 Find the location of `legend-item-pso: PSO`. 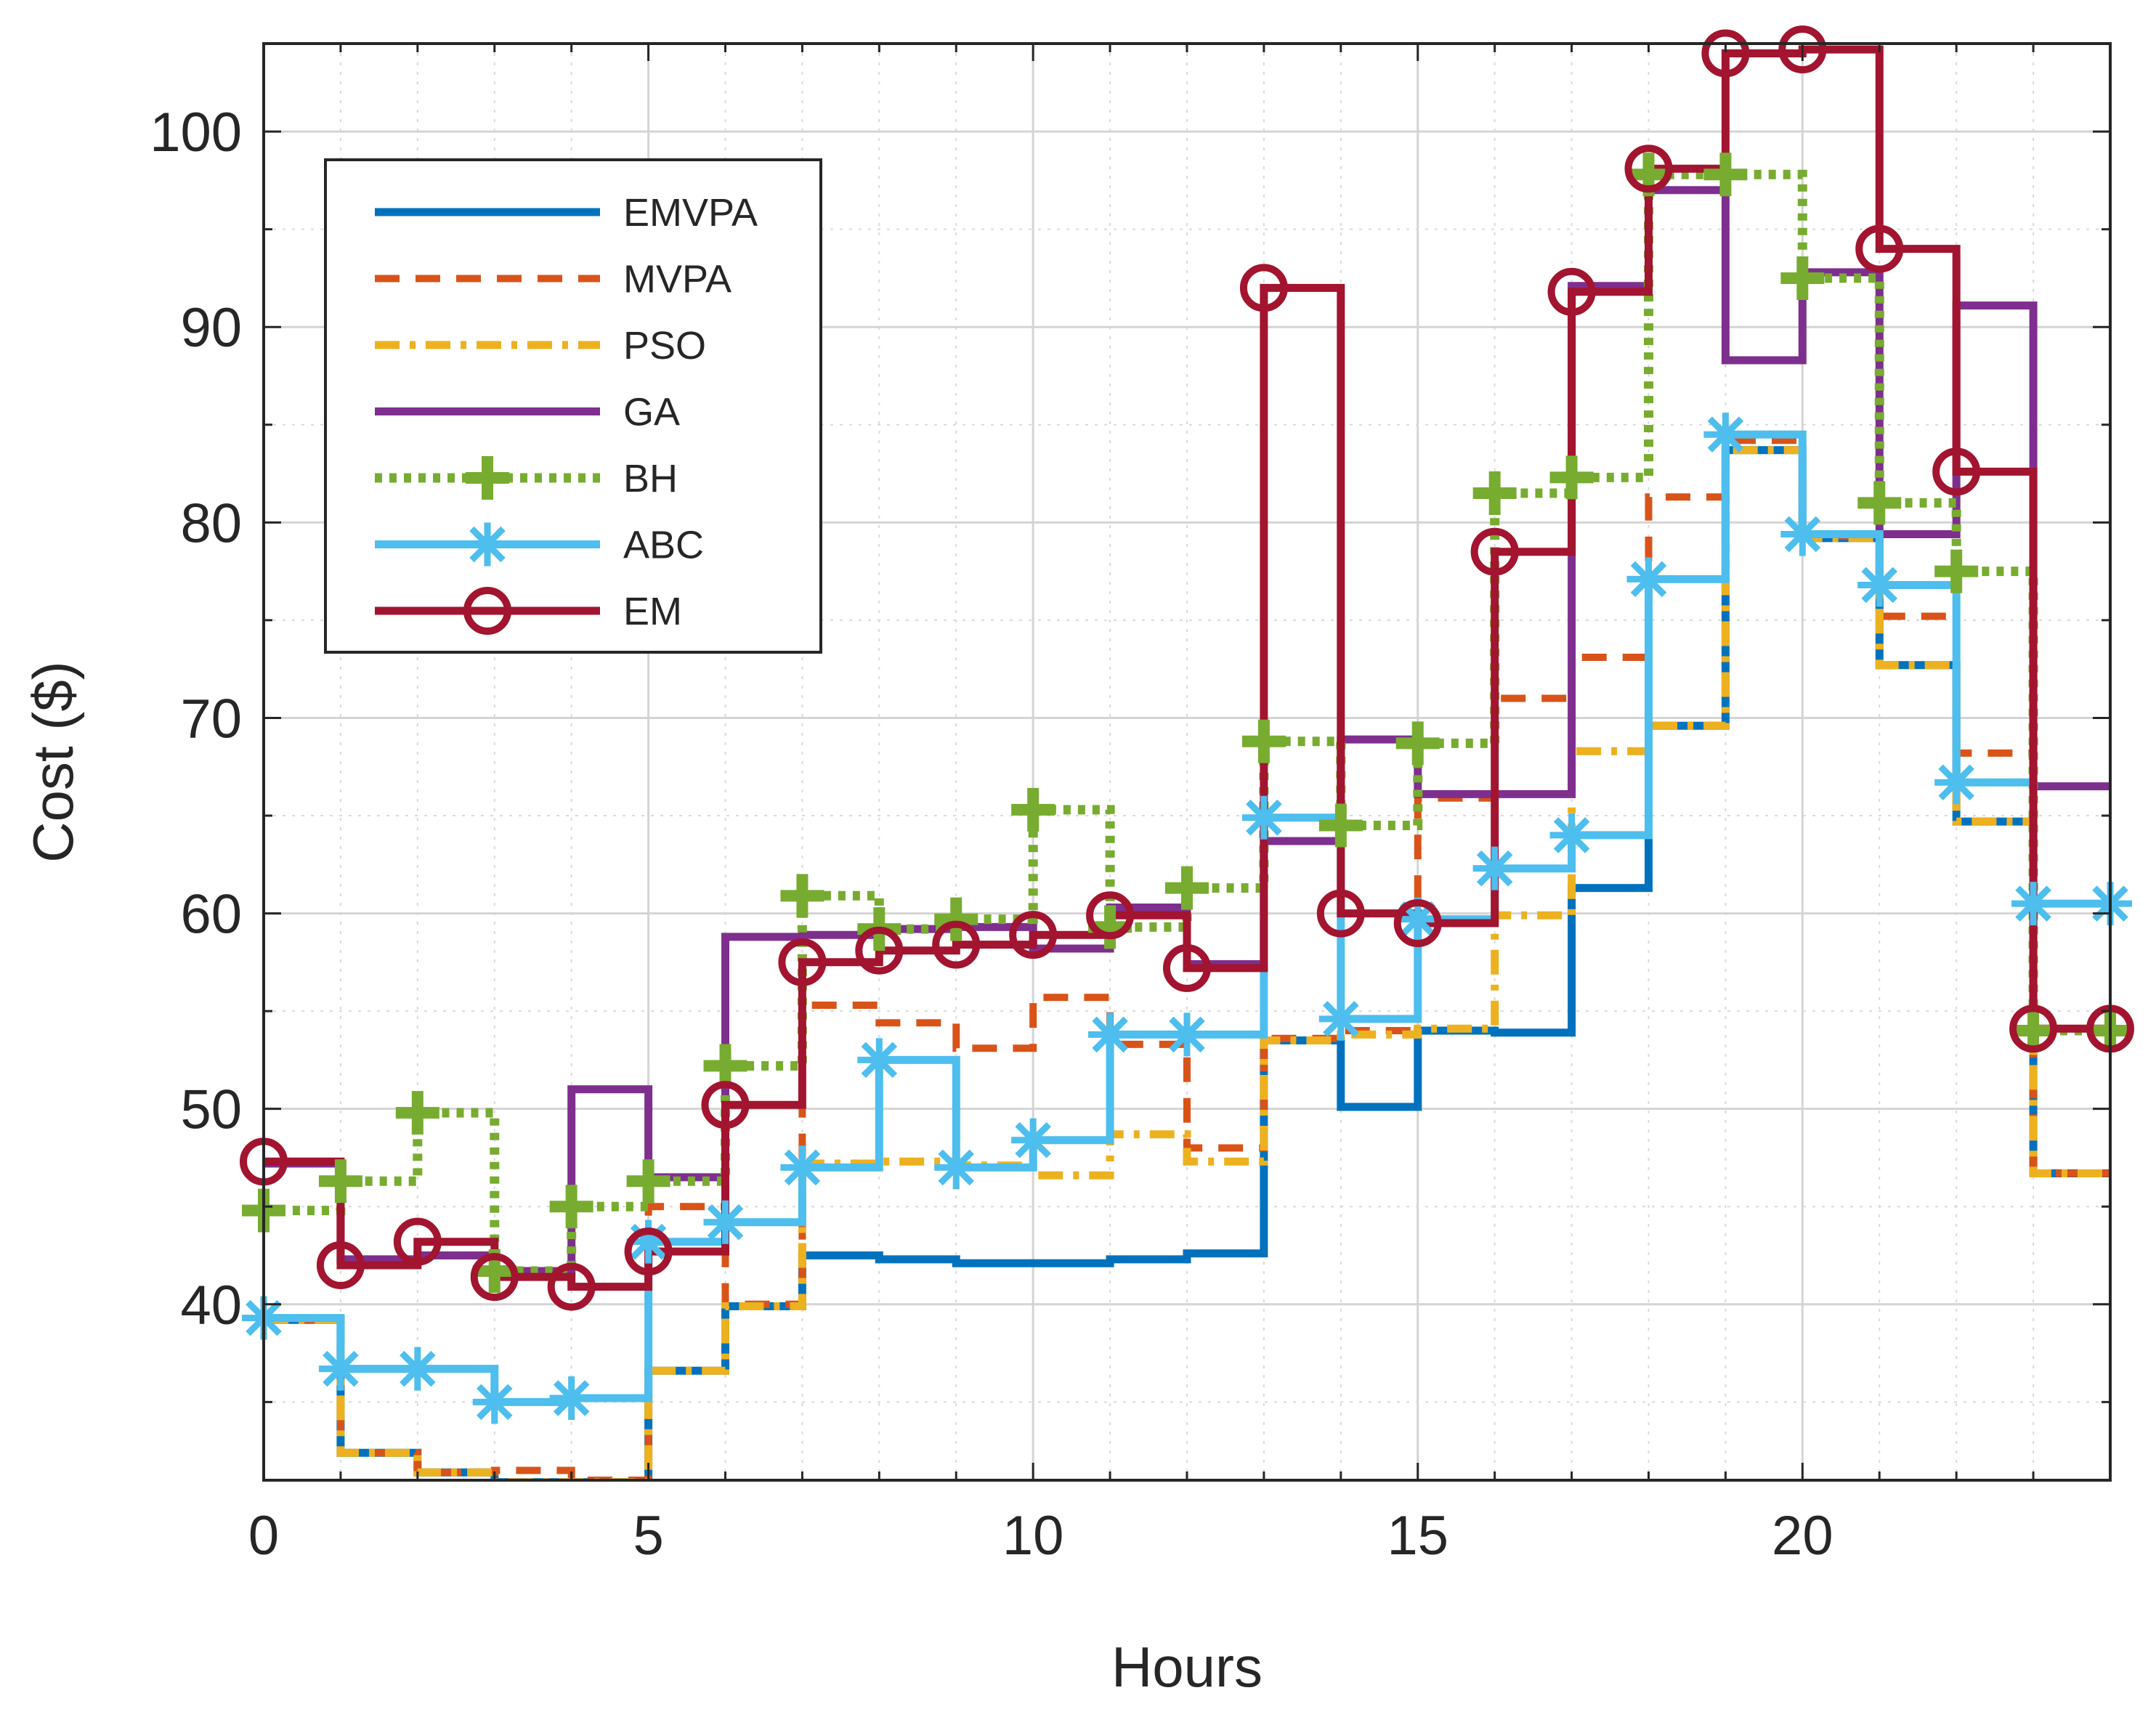

legend-item-pso: PSO is located at coordinates (540, 346).